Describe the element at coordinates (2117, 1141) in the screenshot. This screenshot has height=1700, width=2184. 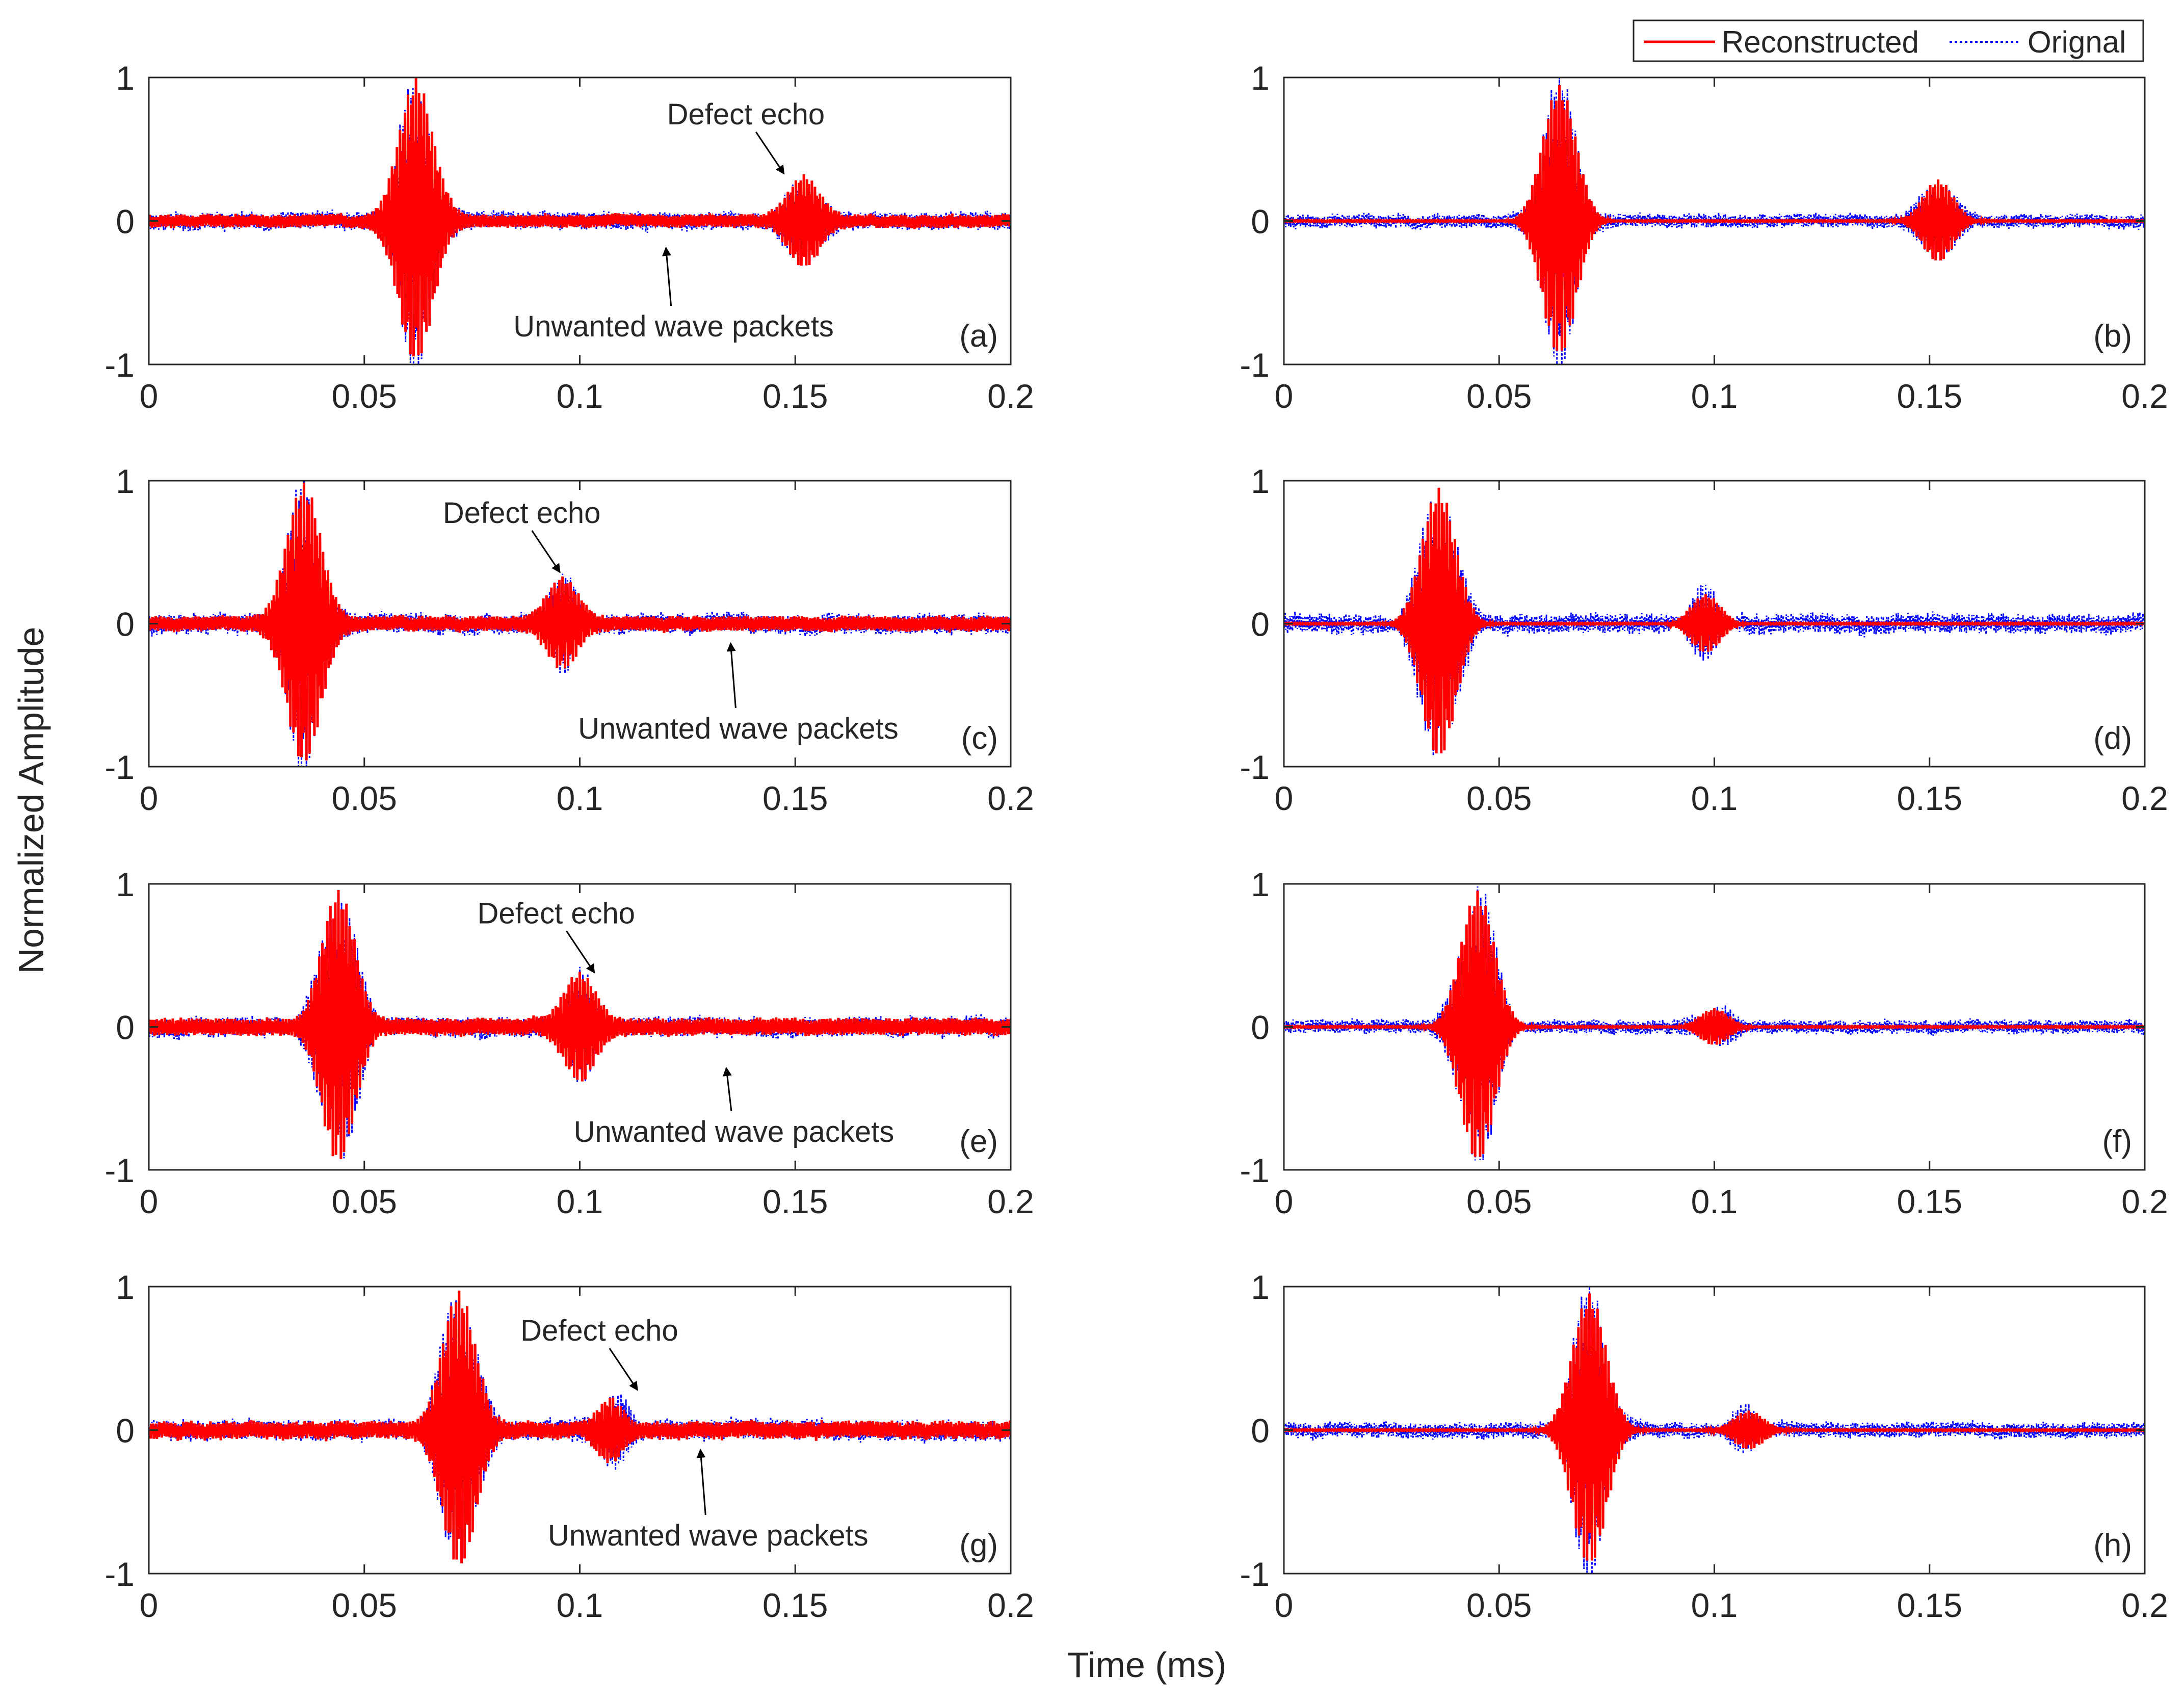
I see `panel-label: (f)` at that location.